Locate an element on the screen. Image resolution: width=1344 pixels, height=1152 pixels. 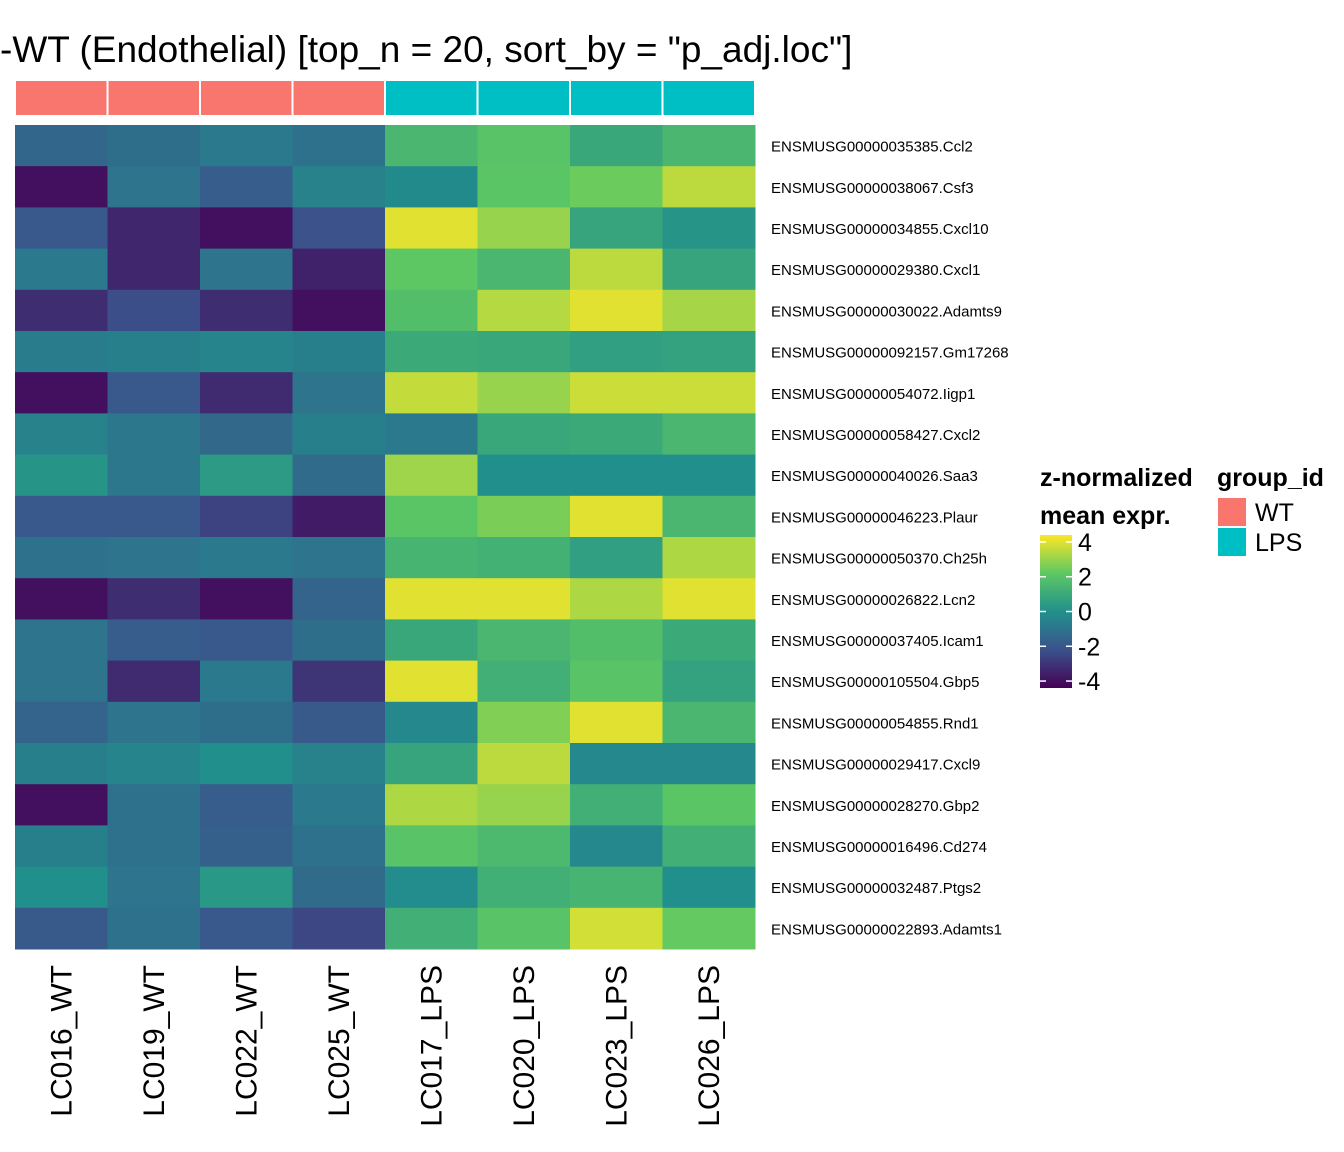
expression-legend-title-line2: mean expr. is located at coordinates (1105, 516).